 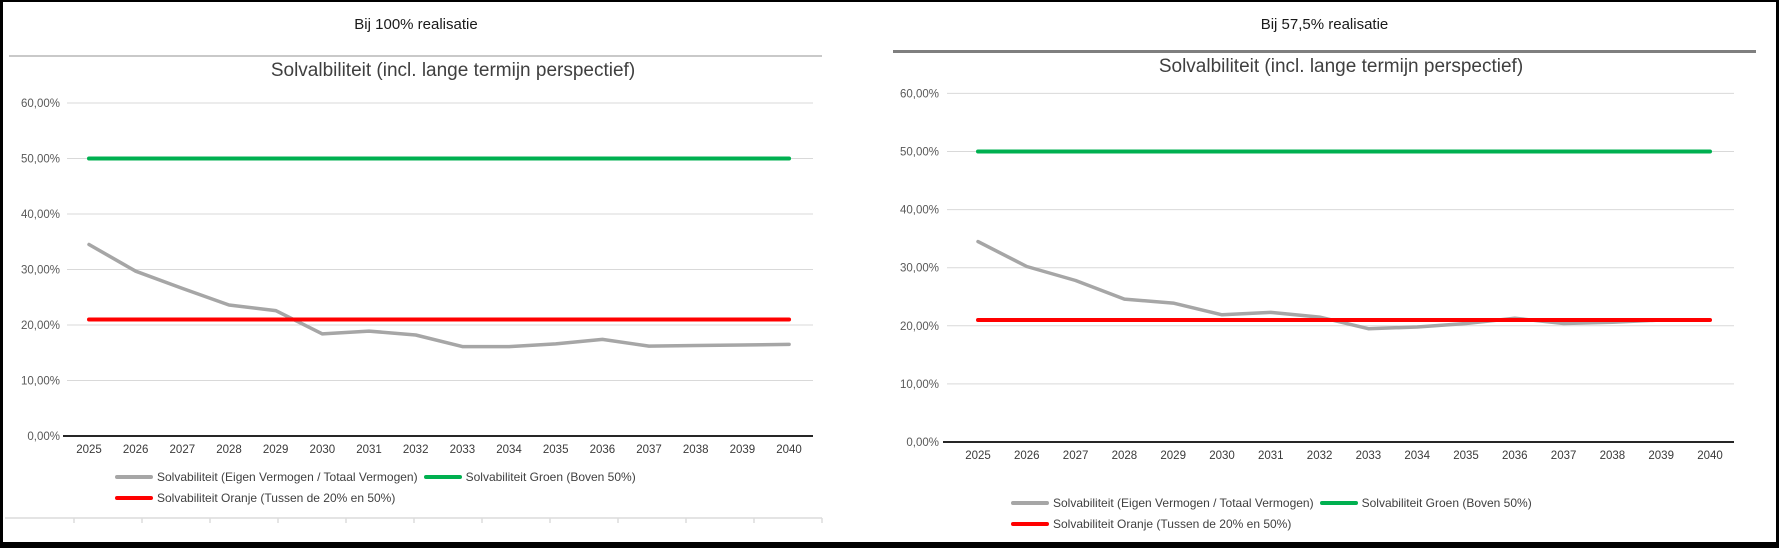 What do you see at coordinates (415, 56) in the screenshot?
I see `left-header-divider` at bounding box center [415, 56].